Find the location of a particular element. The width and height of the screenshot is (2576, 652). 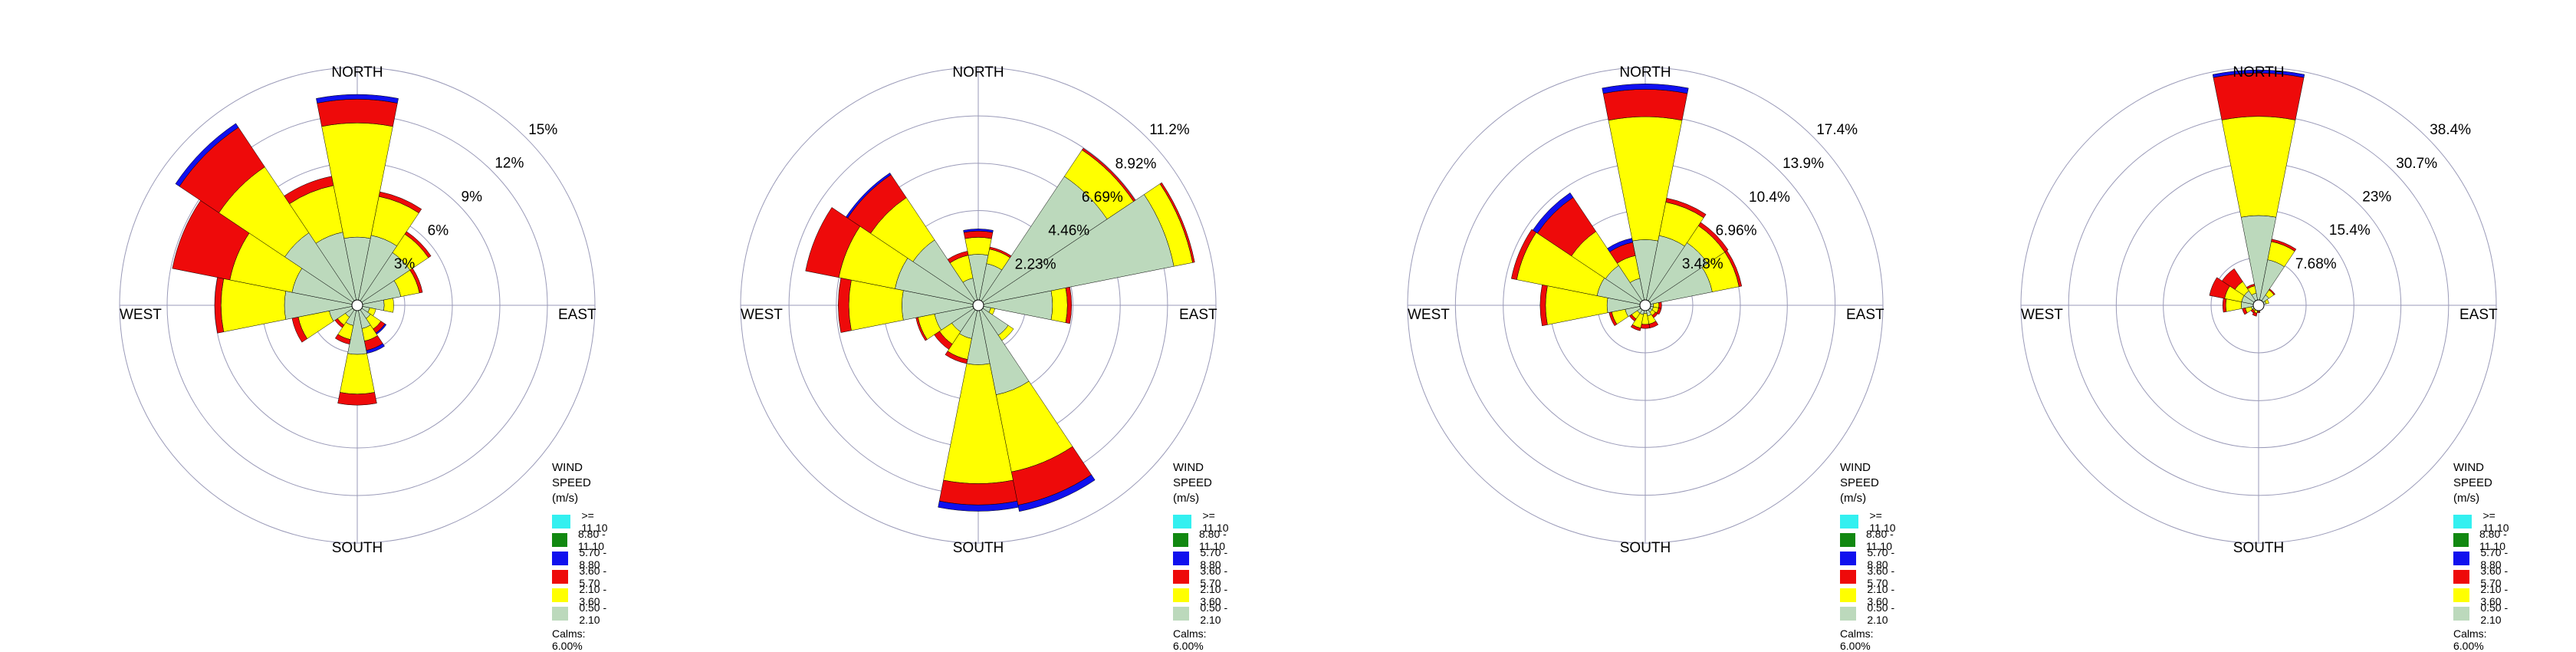

grid-ring is located at coordinates (979, 306).